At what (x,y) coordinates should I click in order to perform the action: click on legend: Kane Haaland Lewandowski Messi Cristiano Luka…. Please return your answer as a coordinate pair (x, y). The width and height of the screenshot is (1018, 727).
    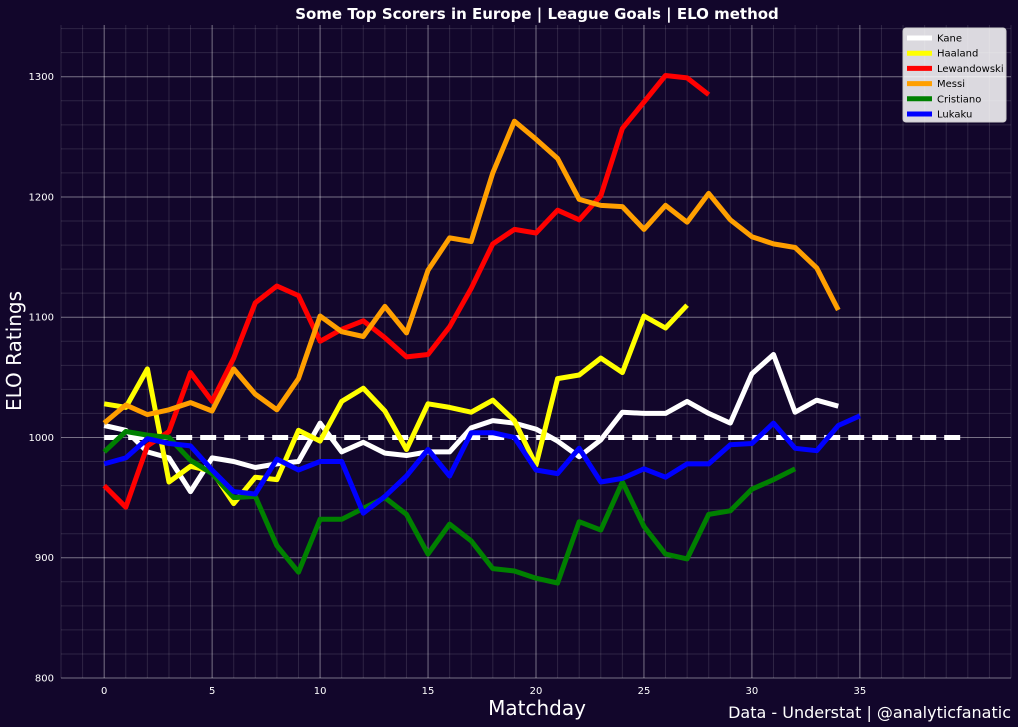
    Looking at the image, I should click on (954, 75).